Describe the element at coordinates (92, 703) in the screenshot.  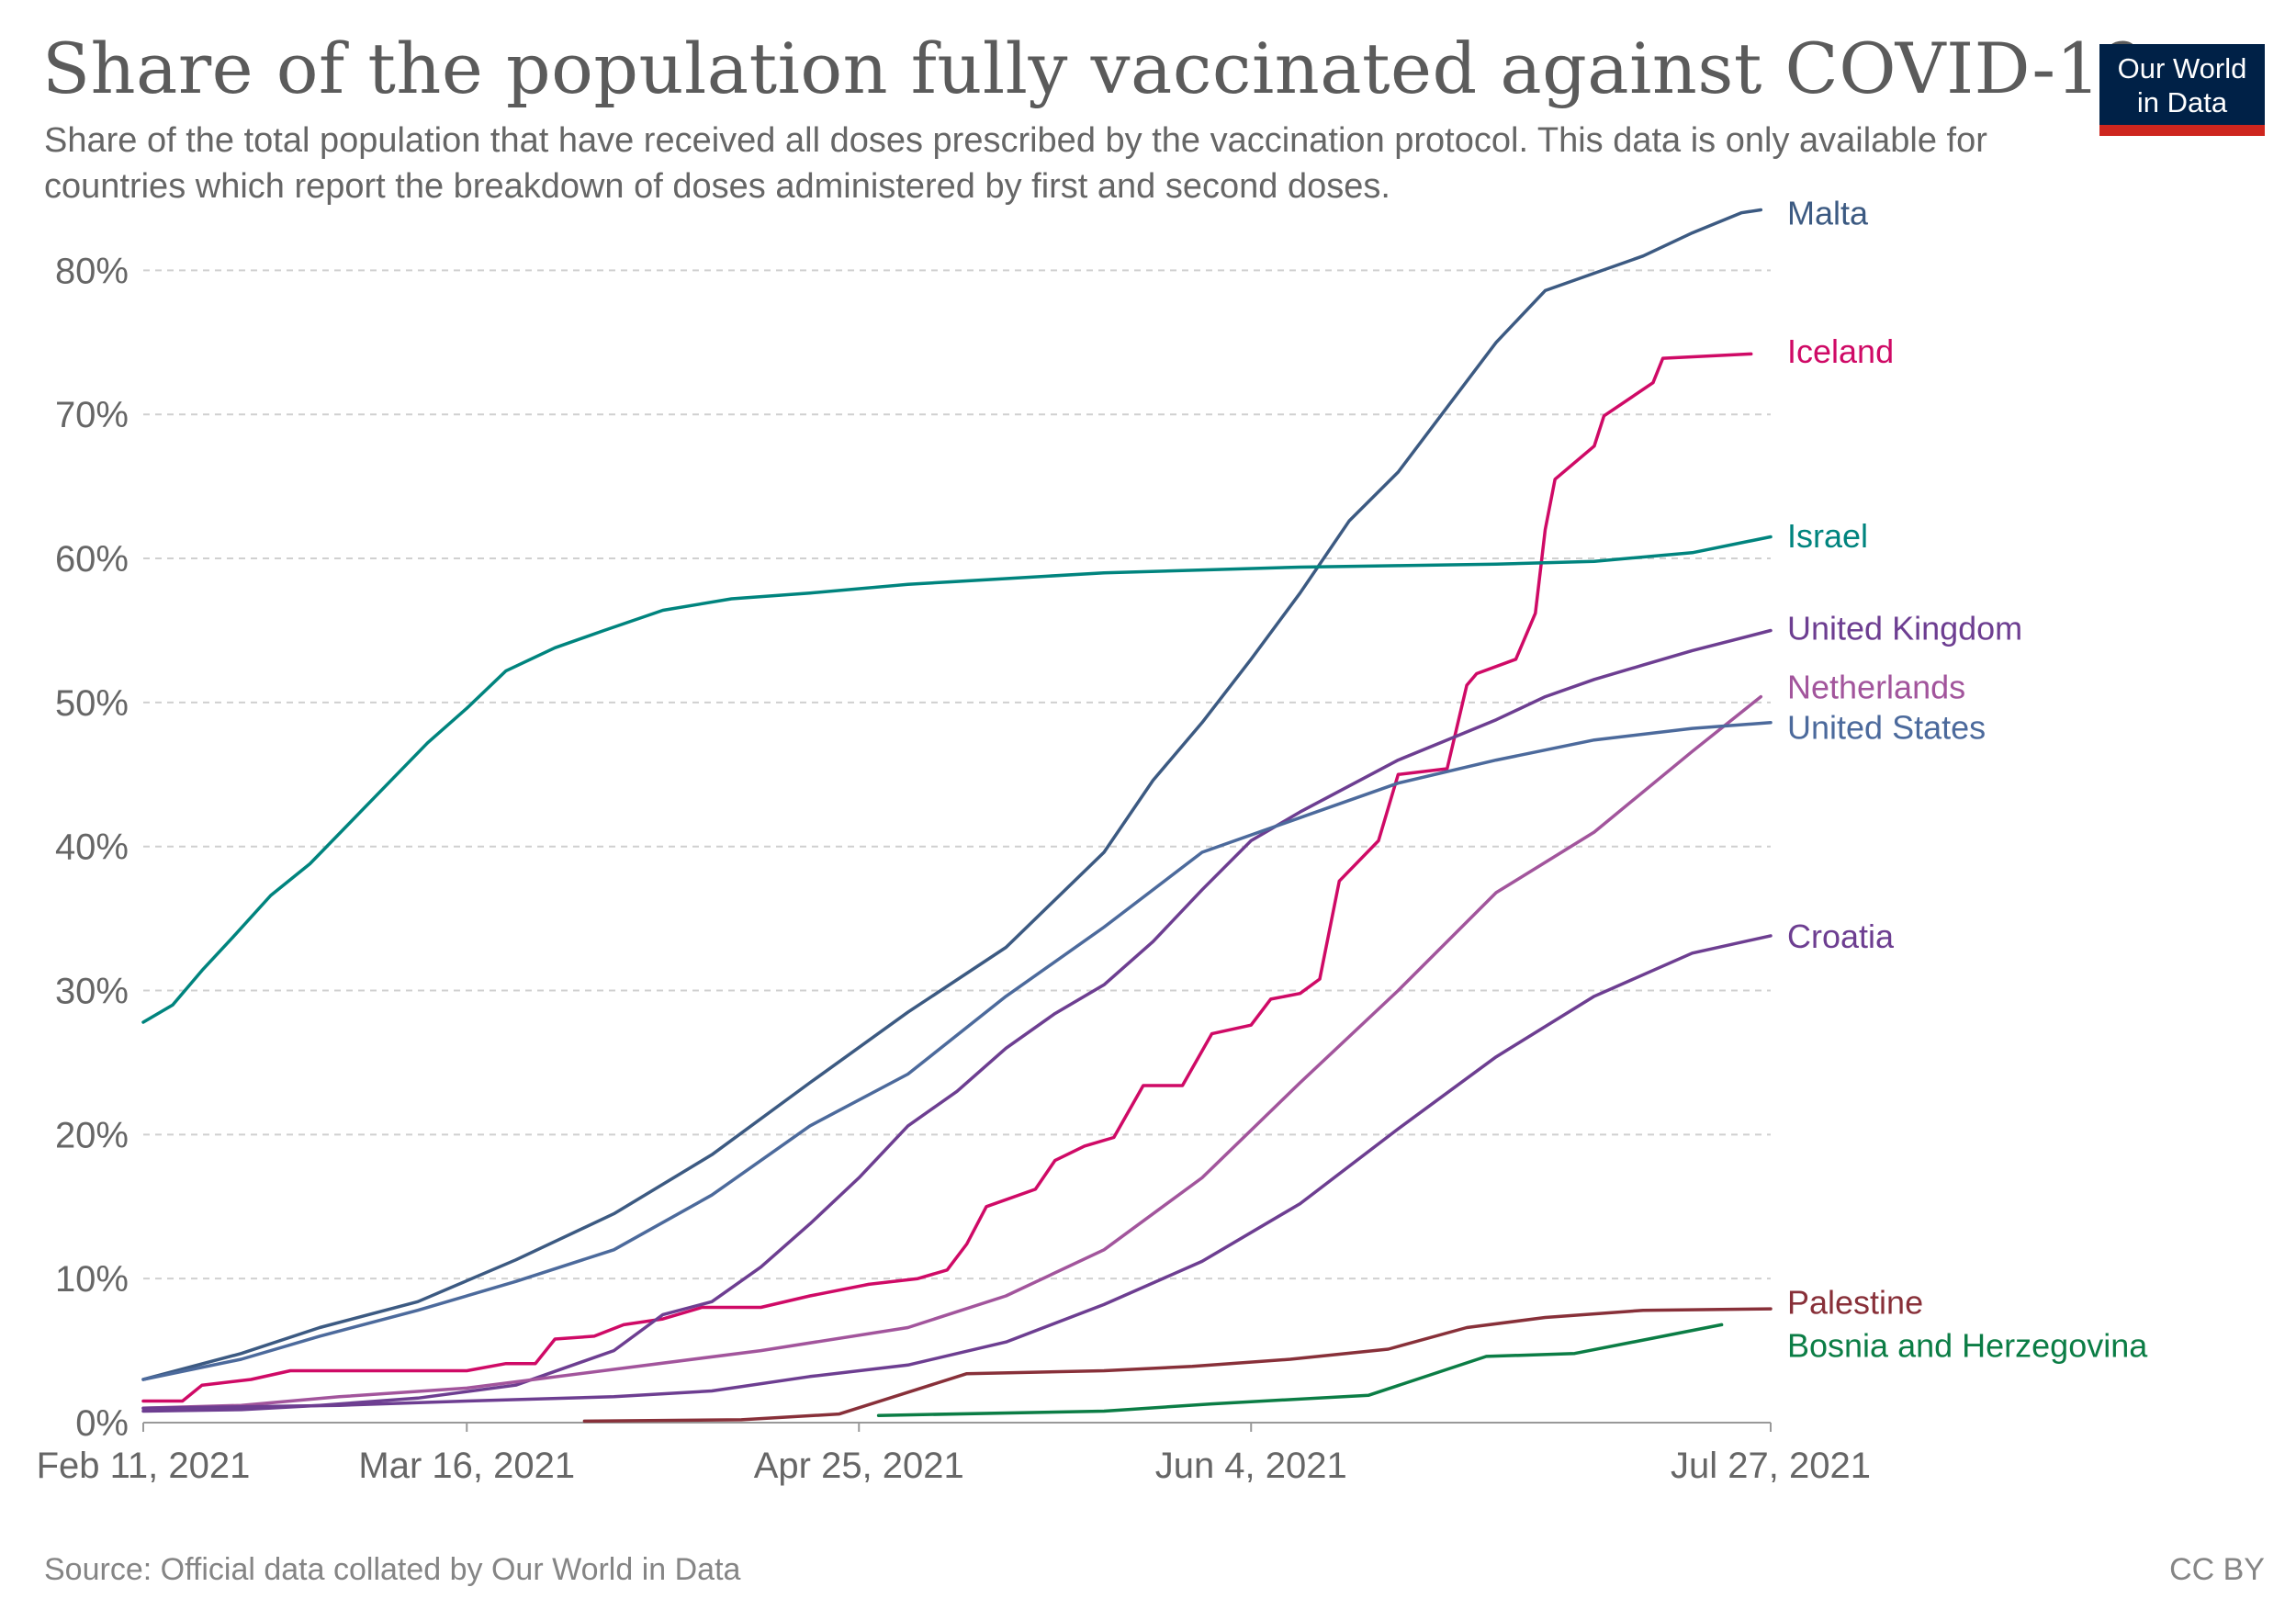
I see `y-tick-label: 50%` at that location.